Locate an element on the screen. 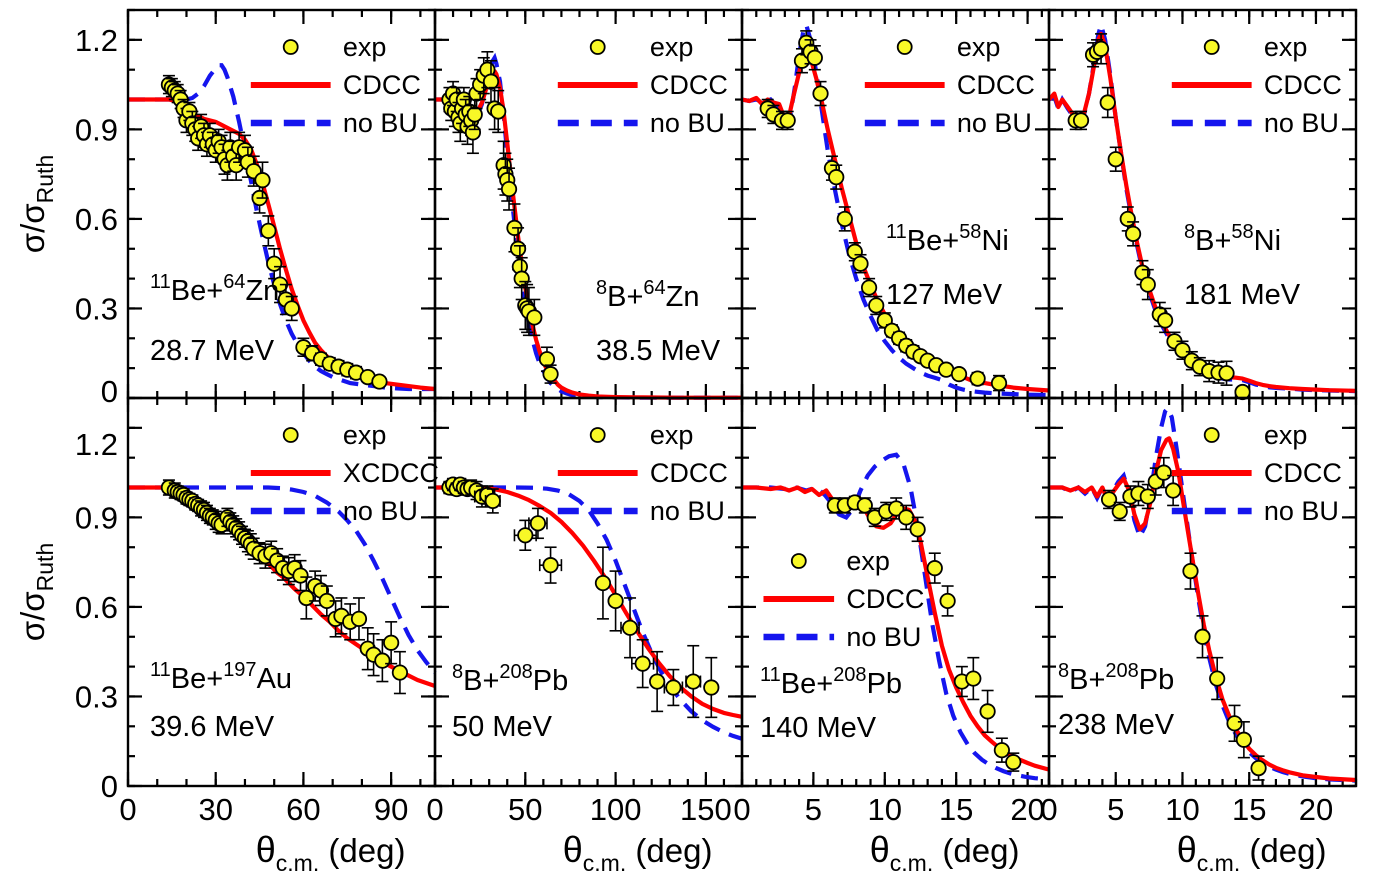  legend-label: XCDCC is located at coordinates (391, 473).